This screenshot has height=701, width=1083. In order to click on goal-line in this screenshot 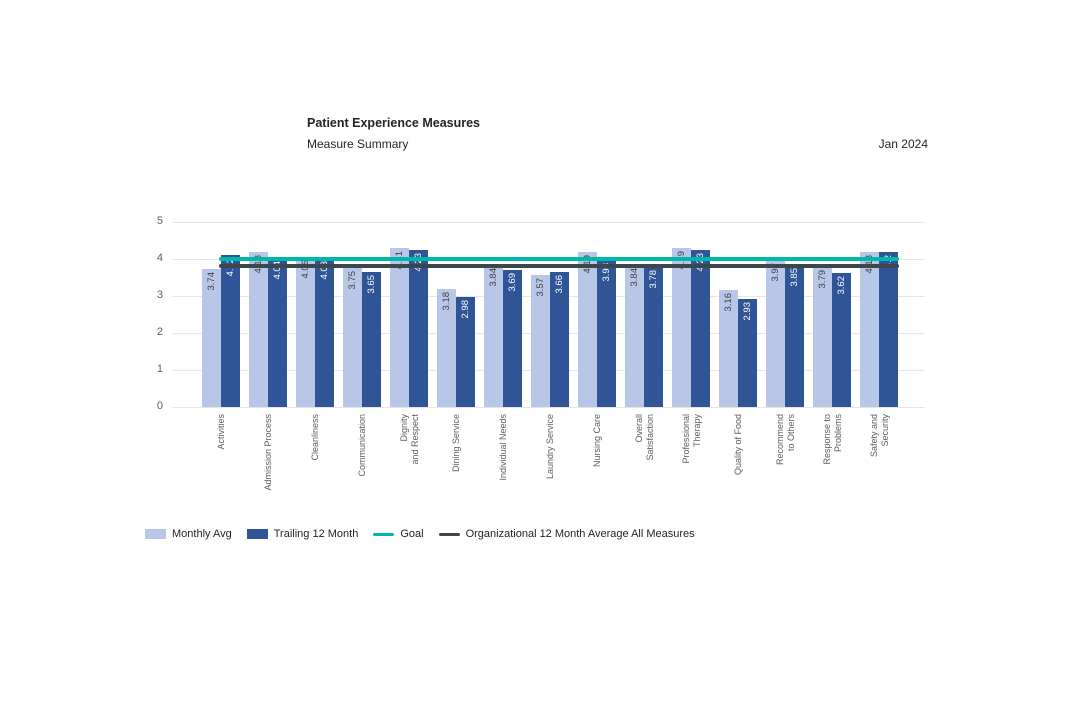, I will do `click(559, 259)`.